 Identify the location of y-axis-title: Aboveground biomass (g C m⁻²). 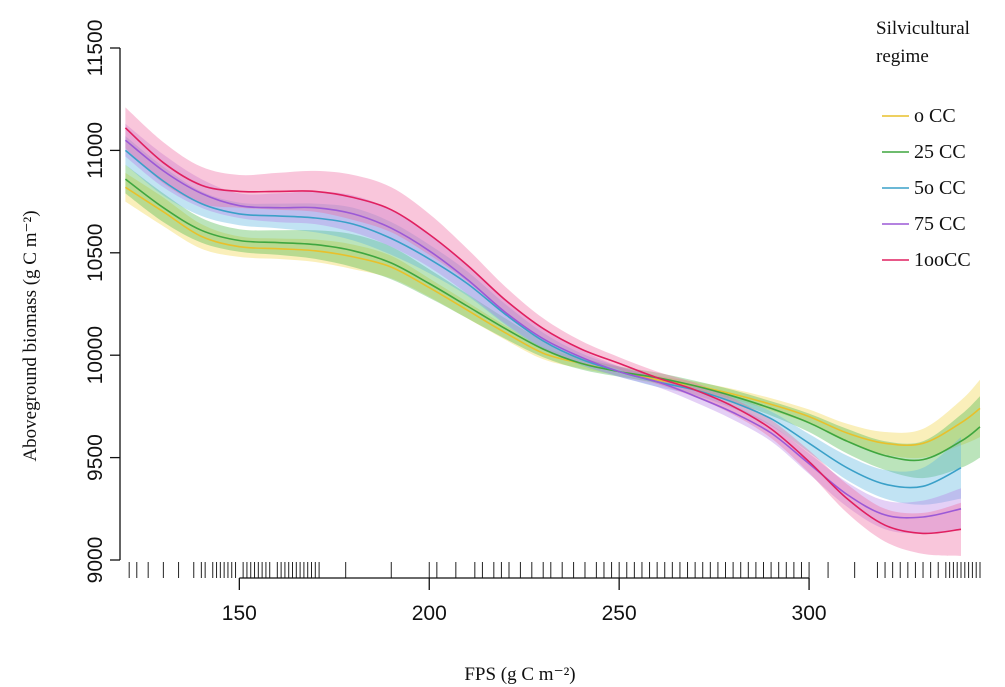
(30, 335).